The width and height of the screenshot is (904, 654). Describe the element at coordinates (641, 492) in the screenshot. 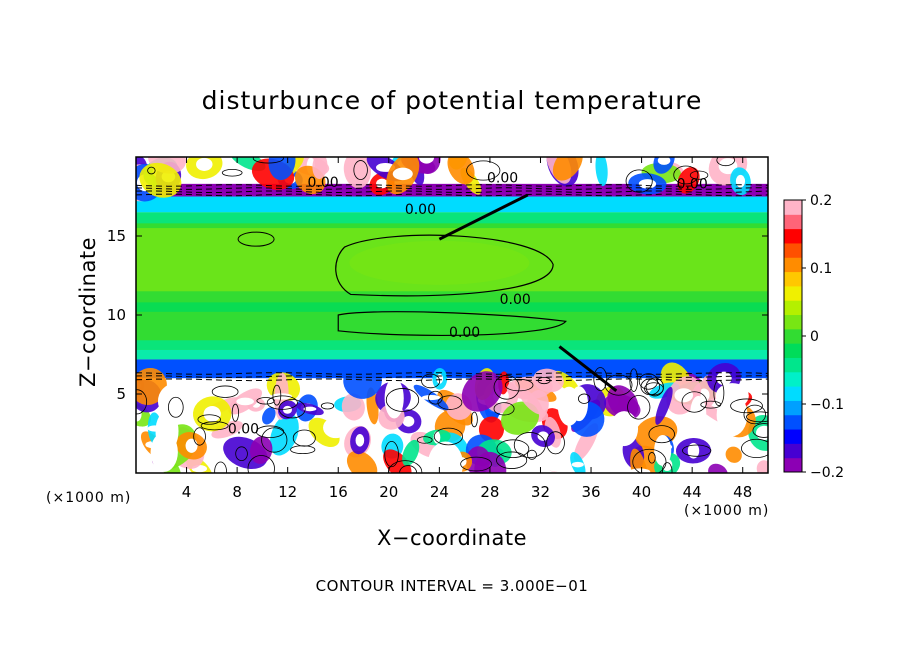

I see `x-tick-label: 40` at that location.